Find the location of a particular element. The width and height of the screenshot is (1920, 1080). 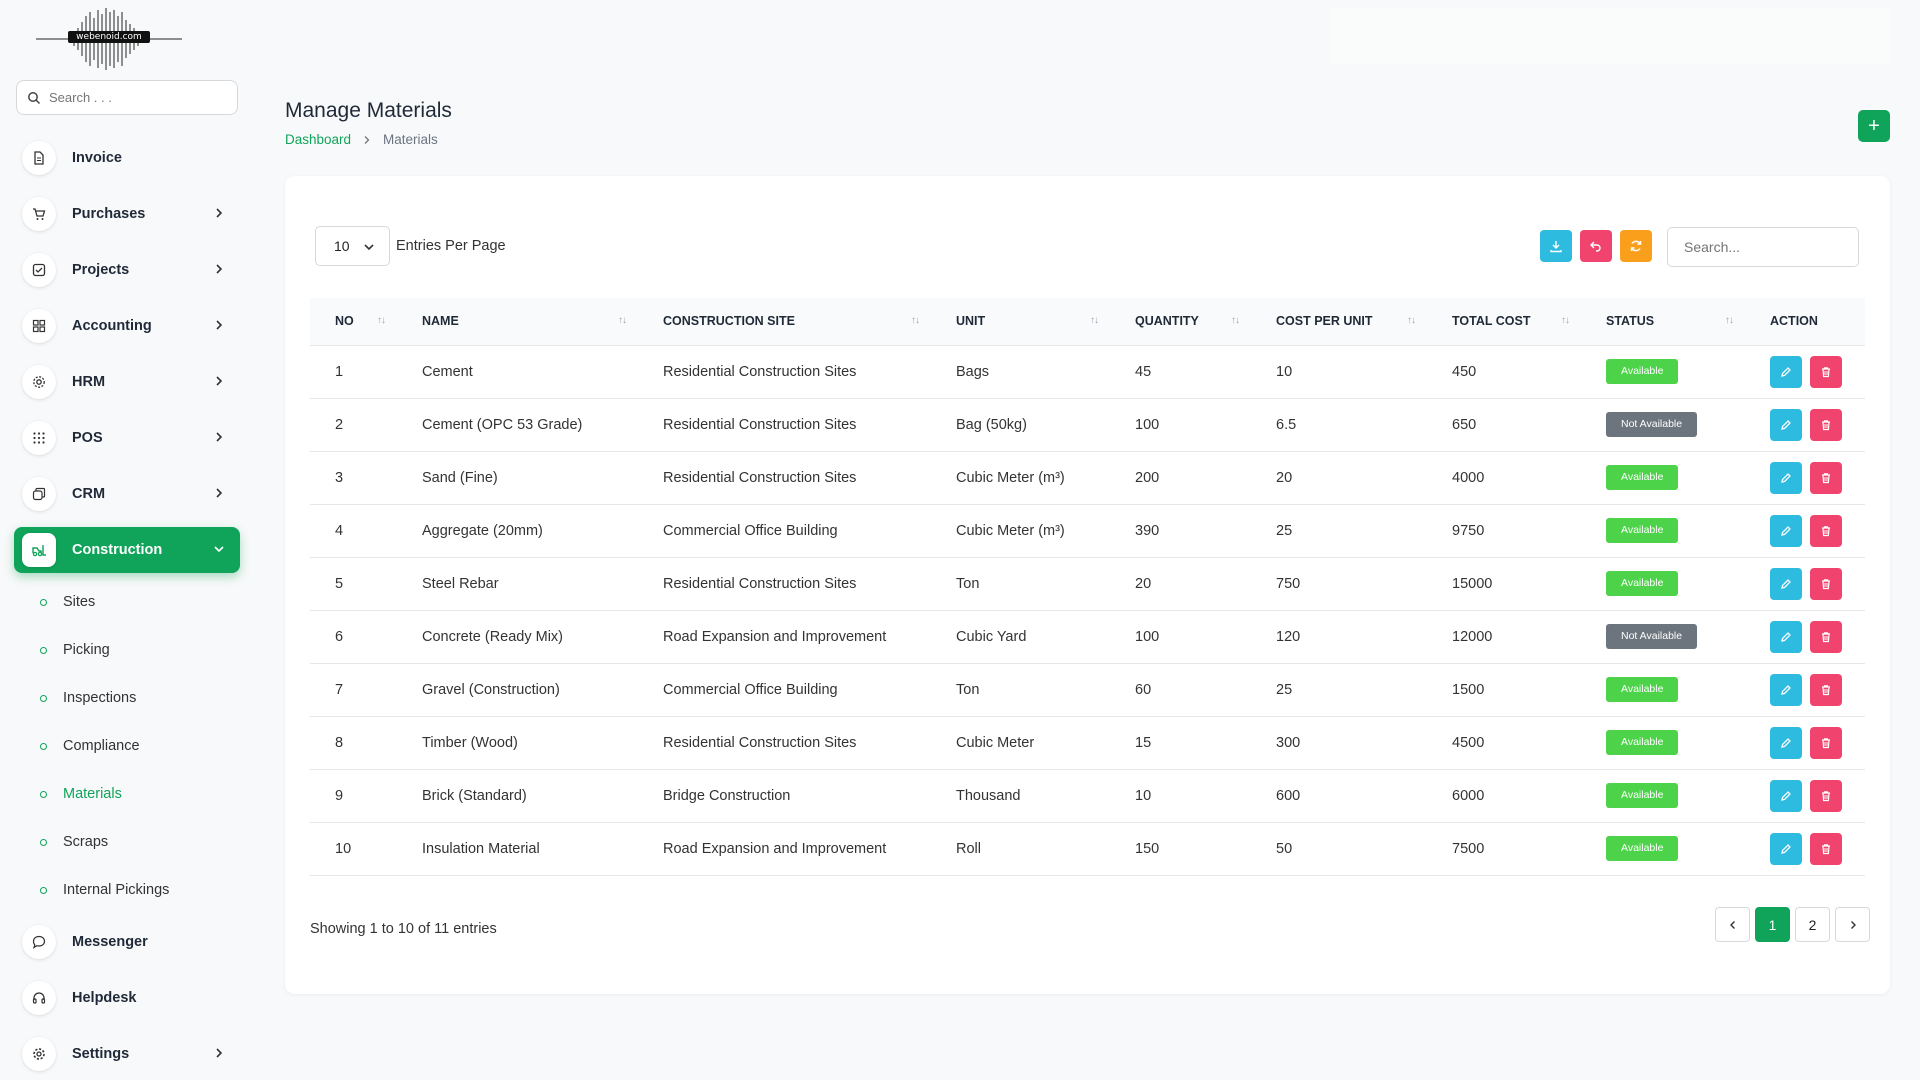

breadcrumb-current: Materials is located at coordinates (410, 139).